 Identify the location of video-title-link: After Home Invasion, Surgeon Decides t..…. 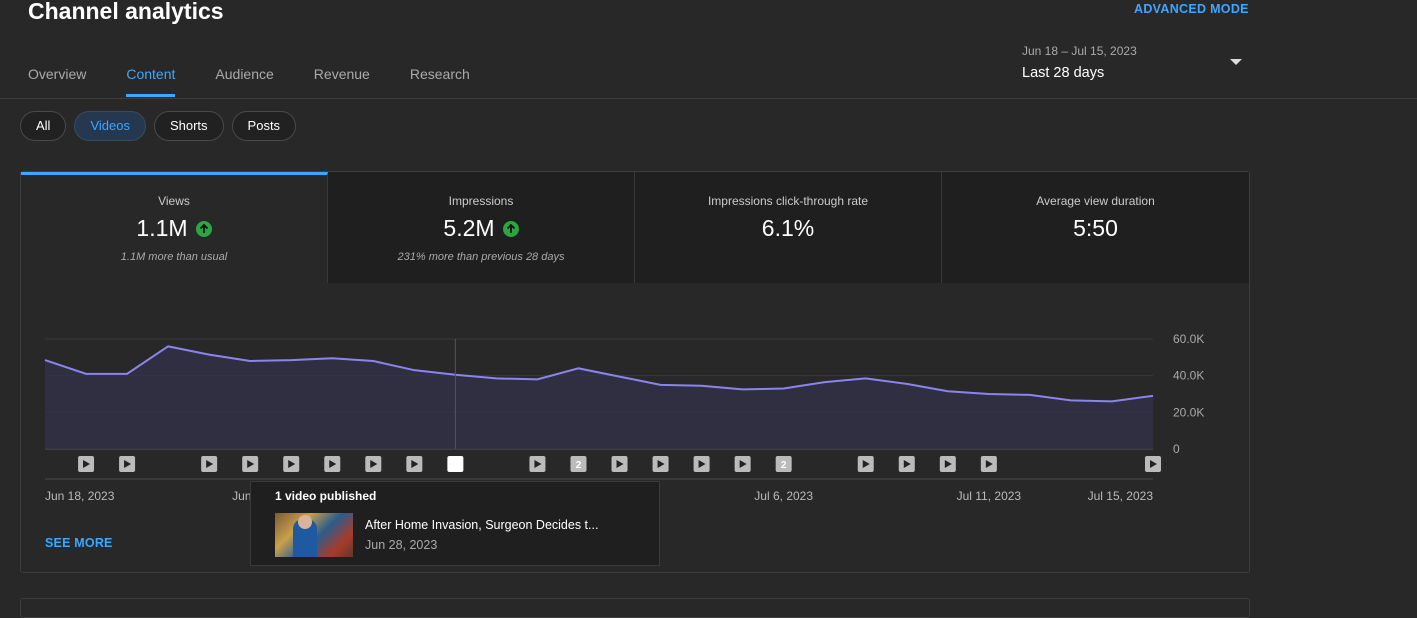
(482, 525).